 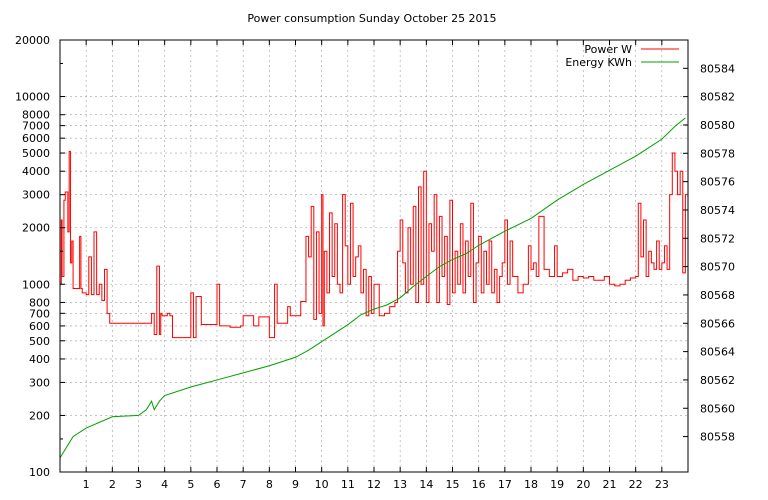 I want to click on x-tick-label: 3, so click(x=138, y=484).